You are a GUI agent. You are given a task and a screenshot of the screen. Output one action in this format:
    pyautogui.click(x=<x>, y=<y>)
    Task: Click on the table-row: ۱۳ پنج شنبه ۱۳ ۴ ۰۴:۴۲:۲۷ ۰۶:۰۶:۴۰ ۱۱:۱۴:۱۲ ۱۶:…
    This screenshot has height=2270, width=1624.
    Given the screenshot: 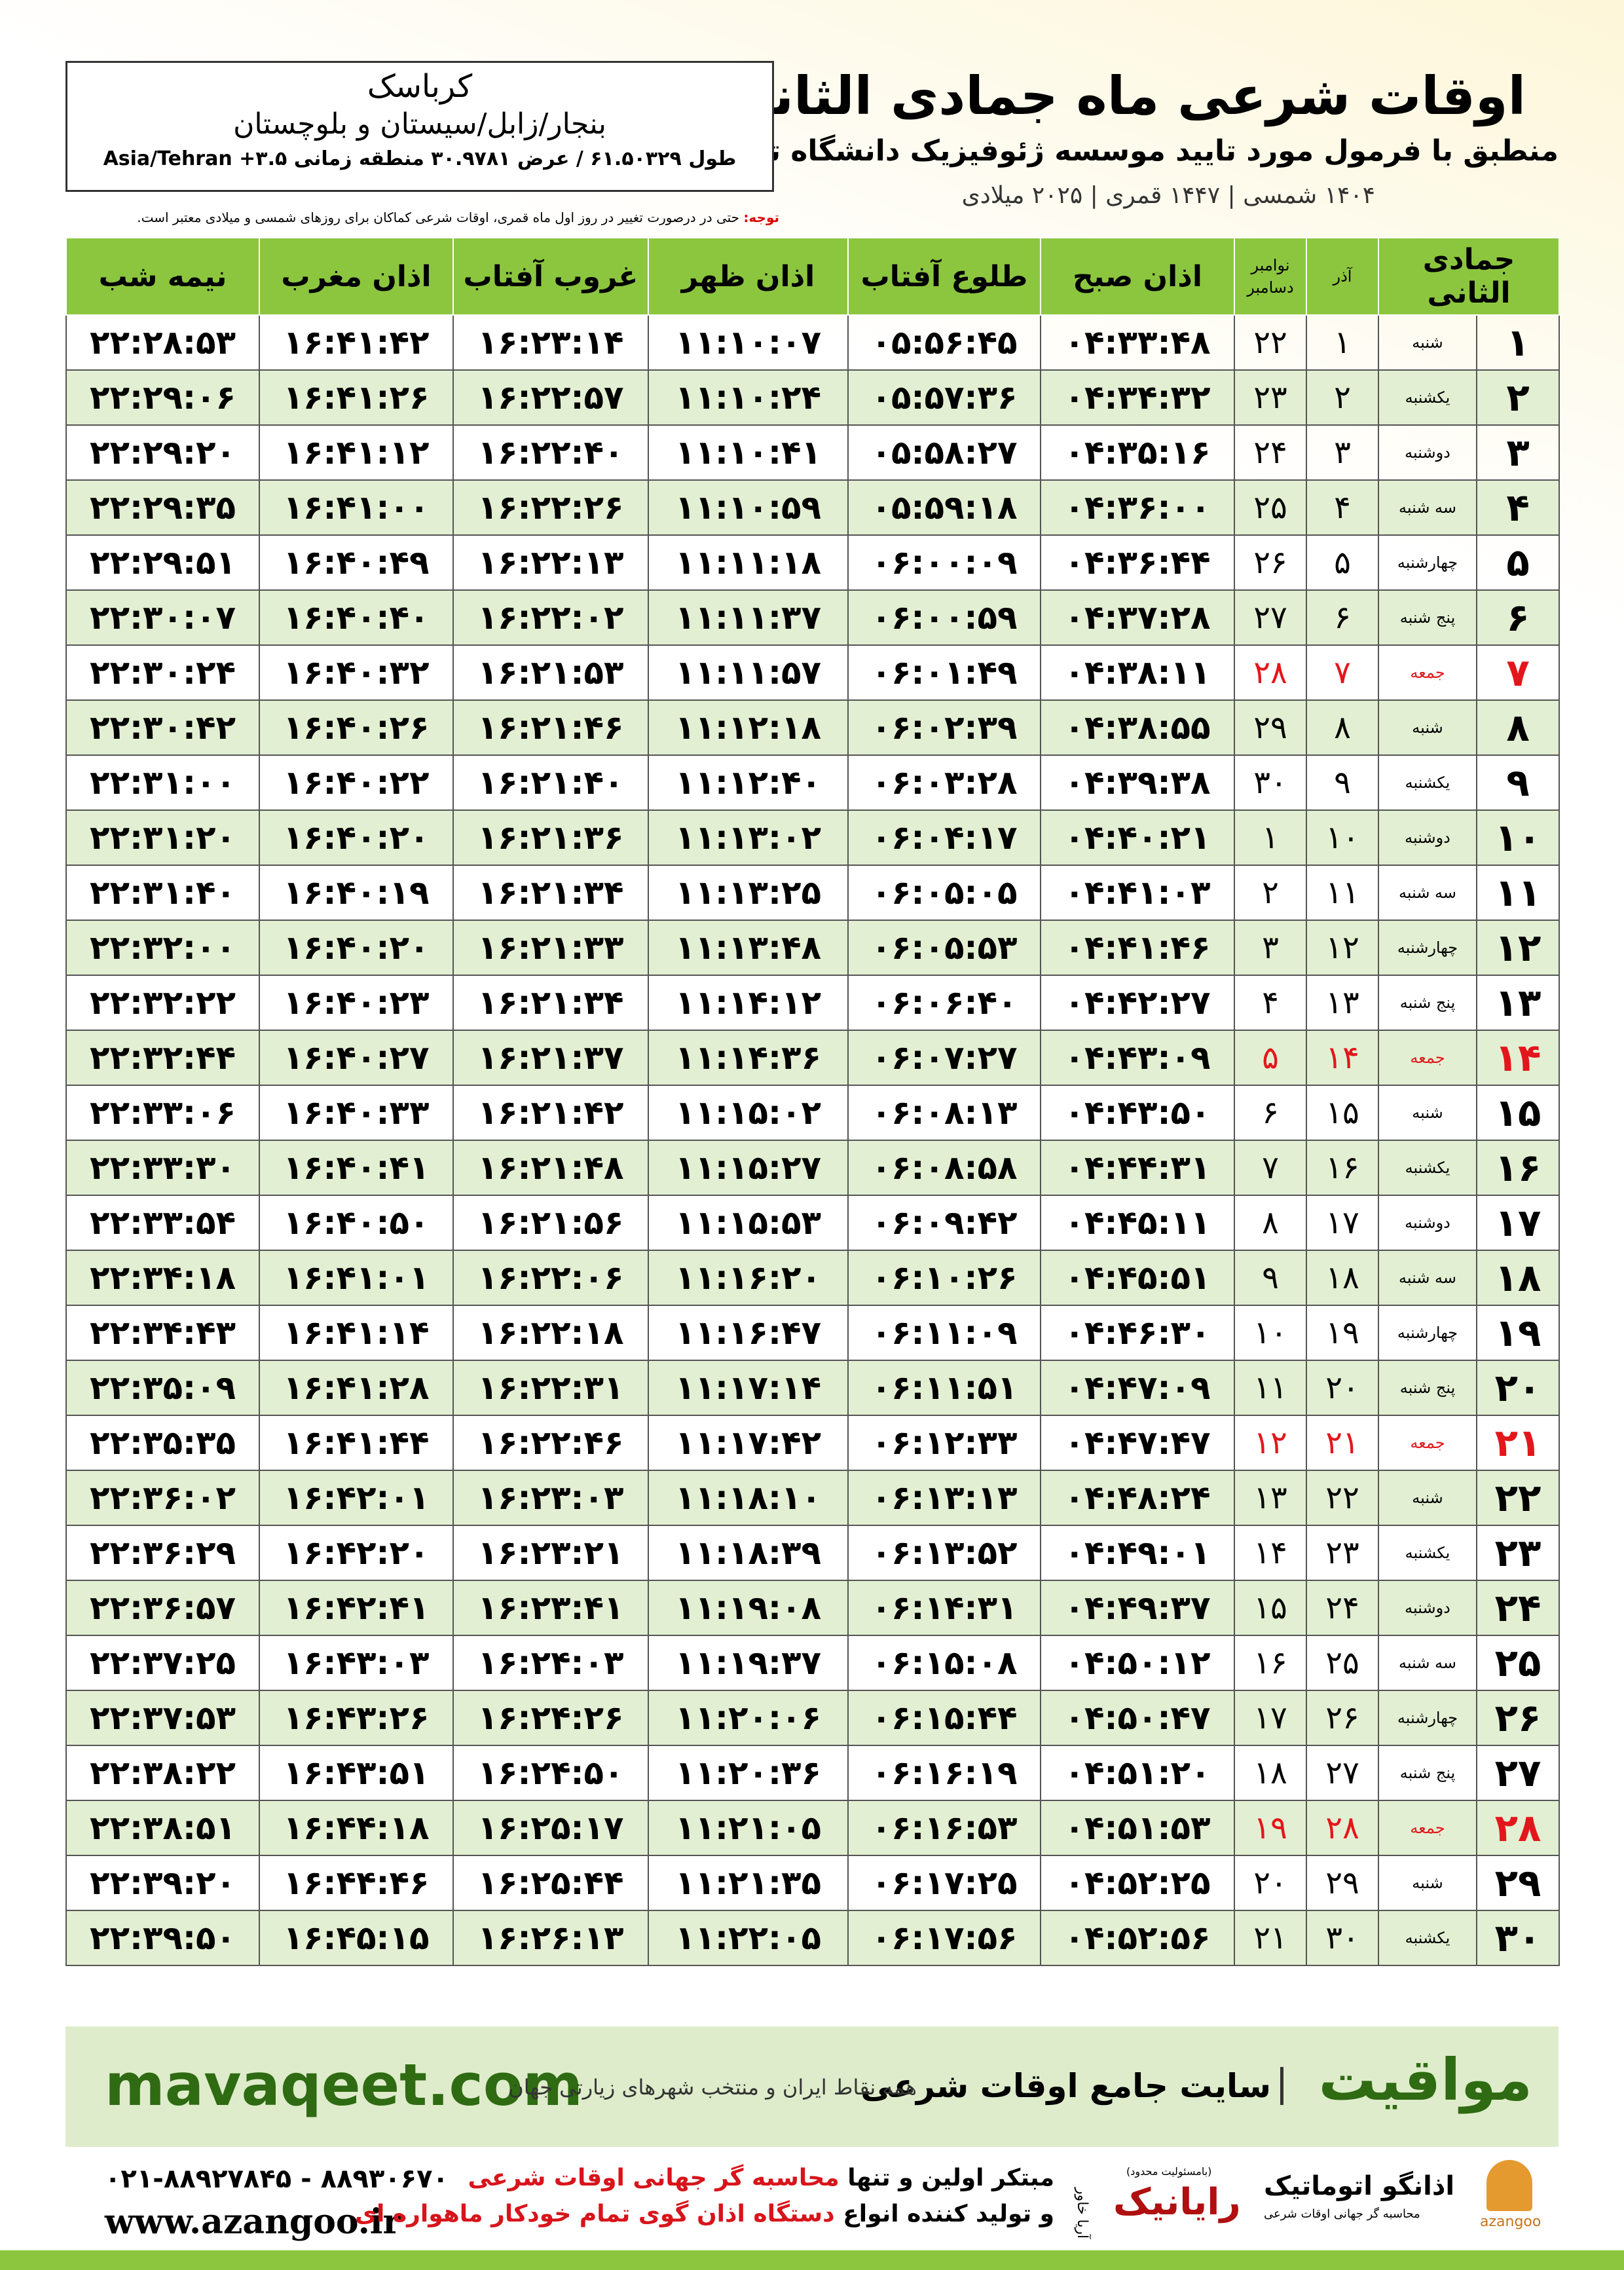 What is the action you would take?
    pyautogui.click(x=812, y=1003)
    